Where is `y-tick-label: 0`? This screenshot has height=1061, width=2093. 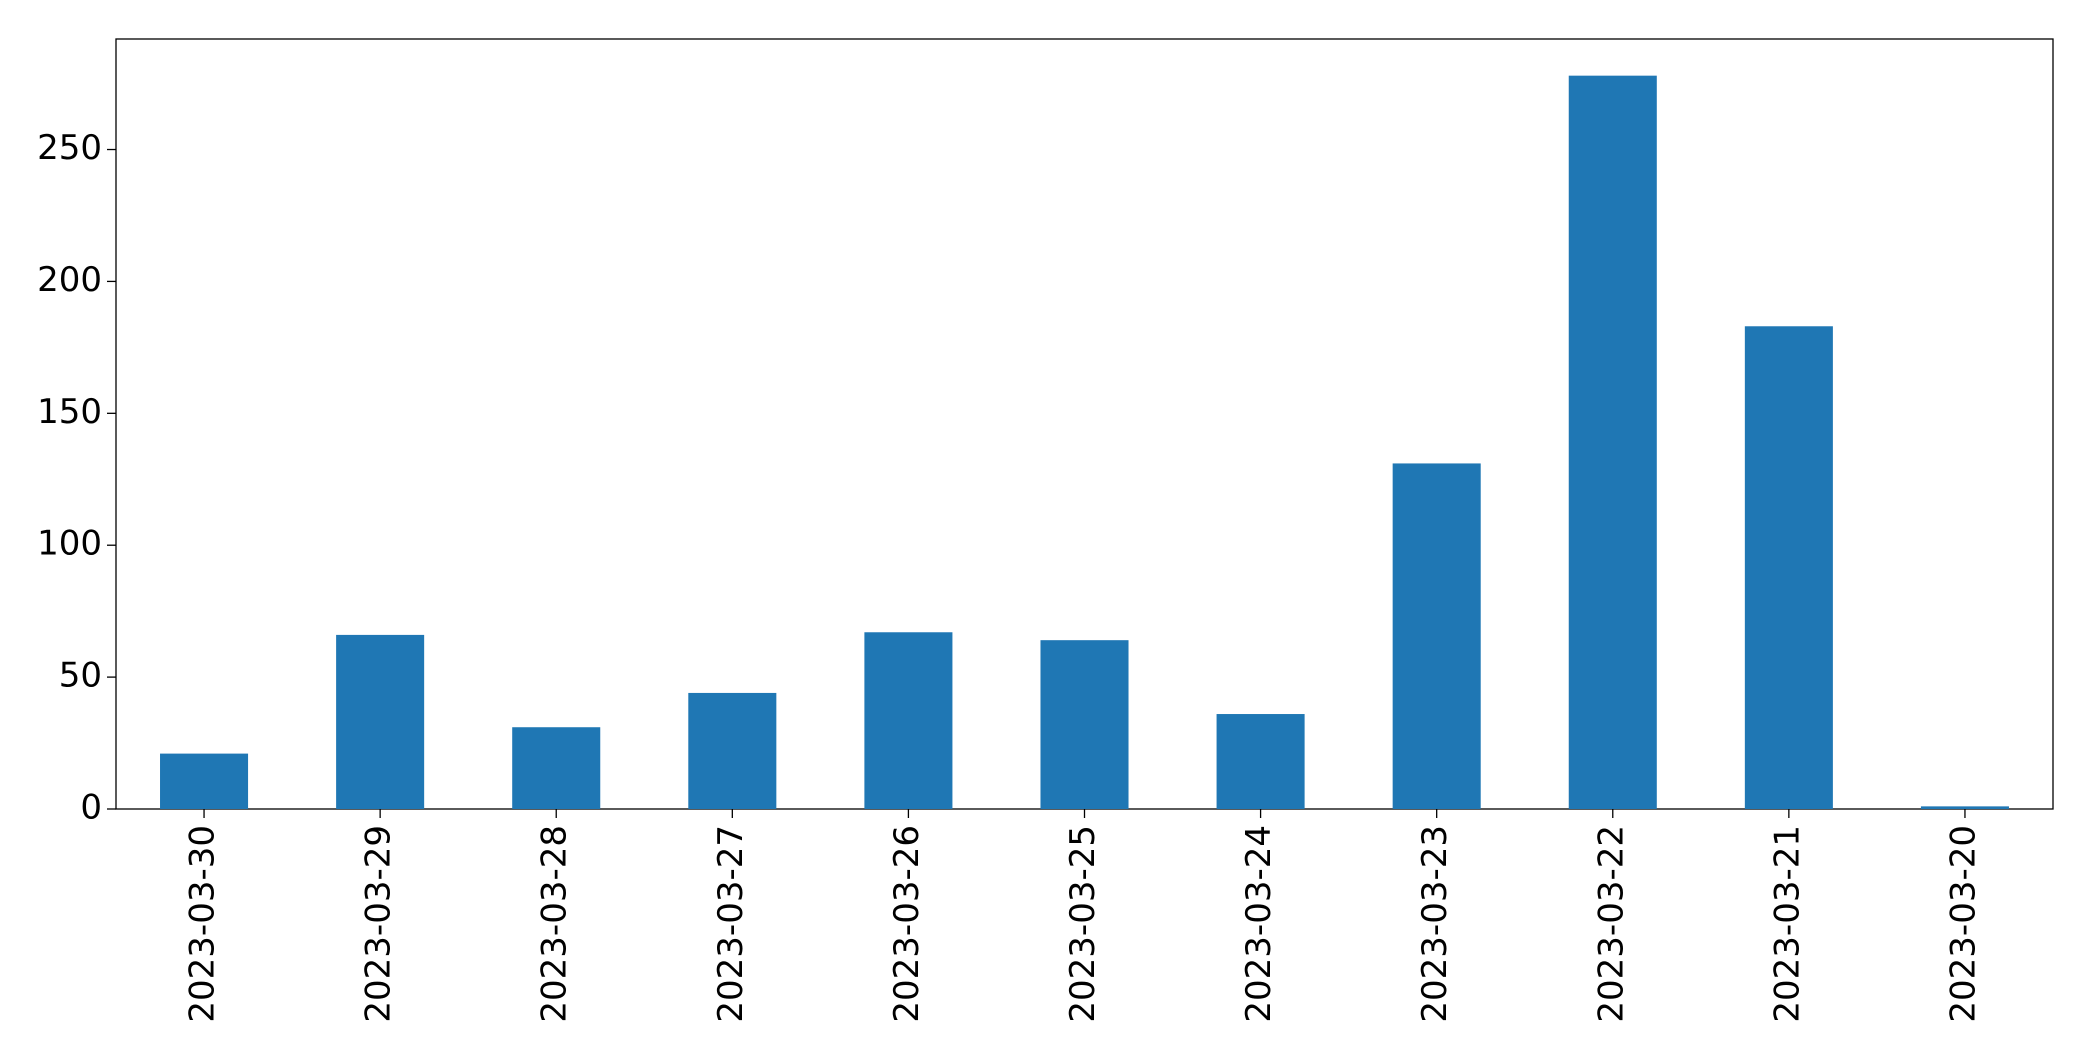 y-tick-label: 0 is located at coordinates (91, 808).